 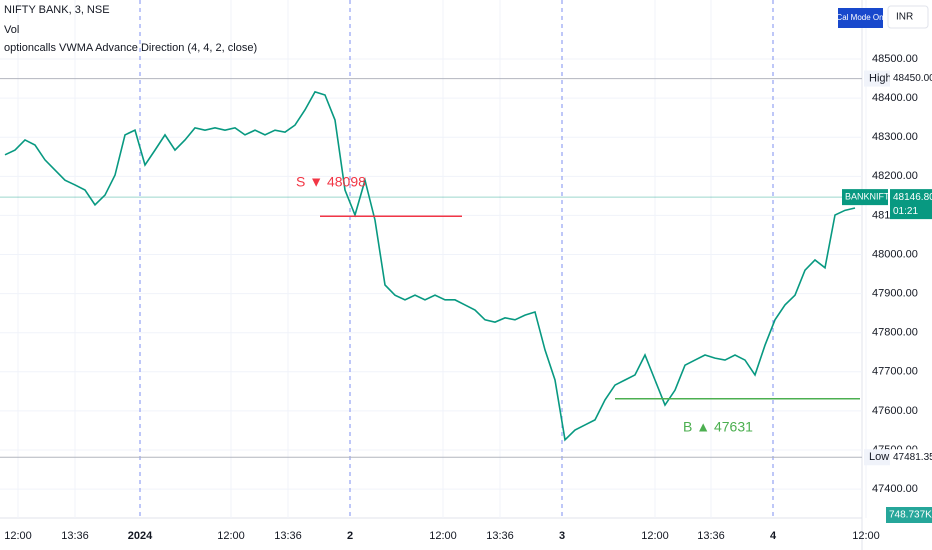 I want to click on currency-text: INR, so click(x=904, y=17).